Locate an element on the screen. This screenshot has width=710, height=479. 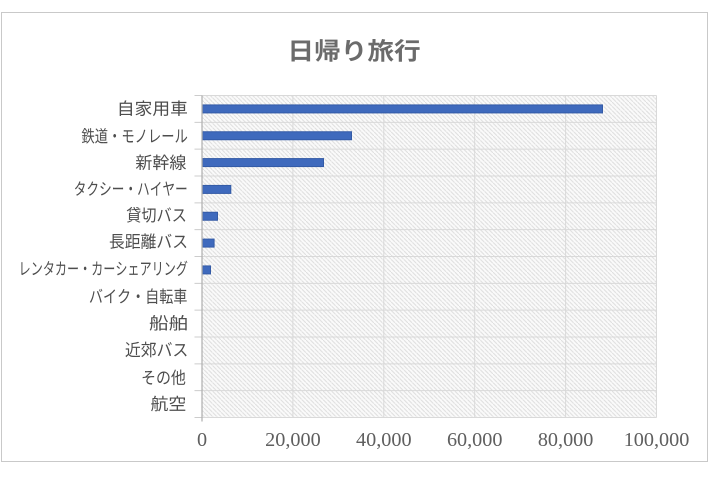
svg-text: 0 is located at coordinates (202, 440).